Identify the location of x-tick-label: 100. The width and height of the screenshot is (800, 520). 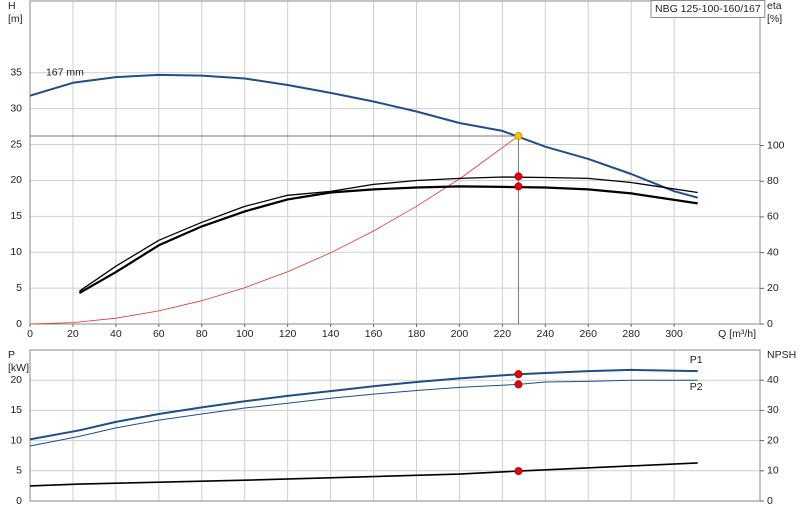
(245, 334).